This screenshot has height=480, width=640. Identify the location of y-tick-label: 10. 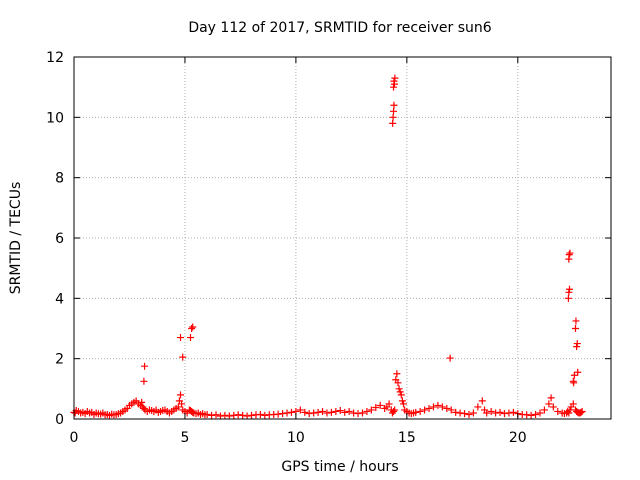
(55, 118).